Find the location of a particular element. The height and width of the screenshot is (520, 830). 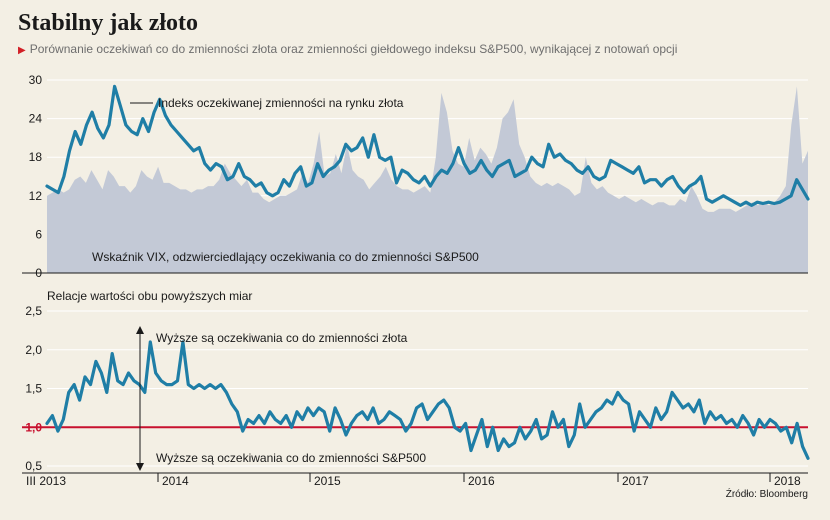

x-tick-label: 2016 is located at coordinates (481, 481).